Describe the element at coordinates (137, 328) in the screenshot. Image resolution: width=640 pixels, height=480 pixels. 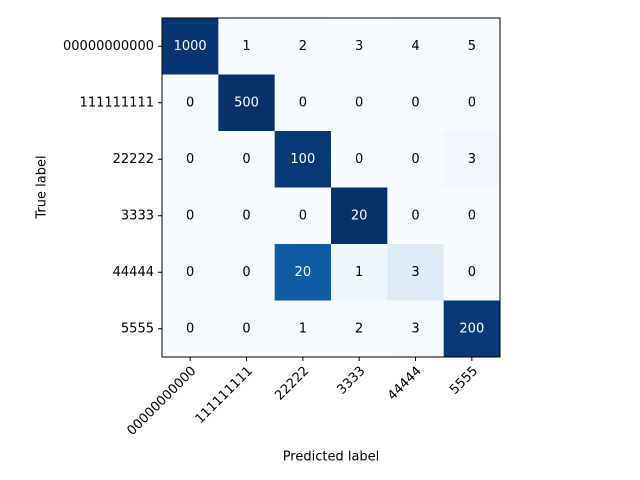
I see `y-tick-label: 5555` at that location.